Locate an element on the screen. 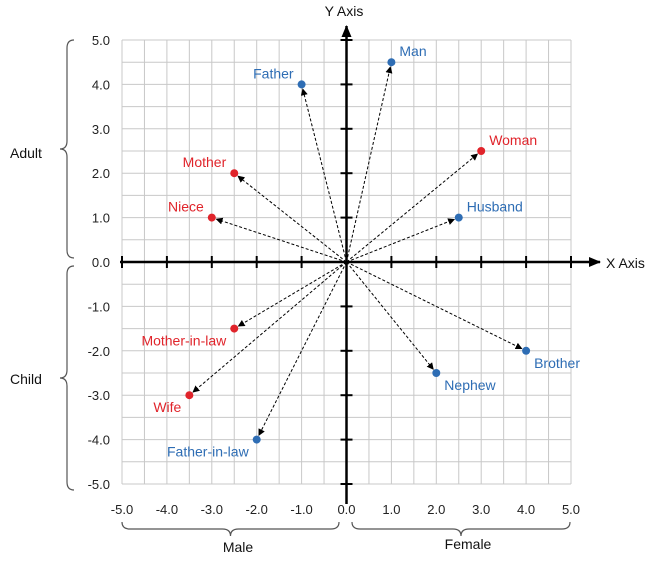 The image size is (658, 564). y-tick-label: -1.0 is located at coordinates (99, 306).